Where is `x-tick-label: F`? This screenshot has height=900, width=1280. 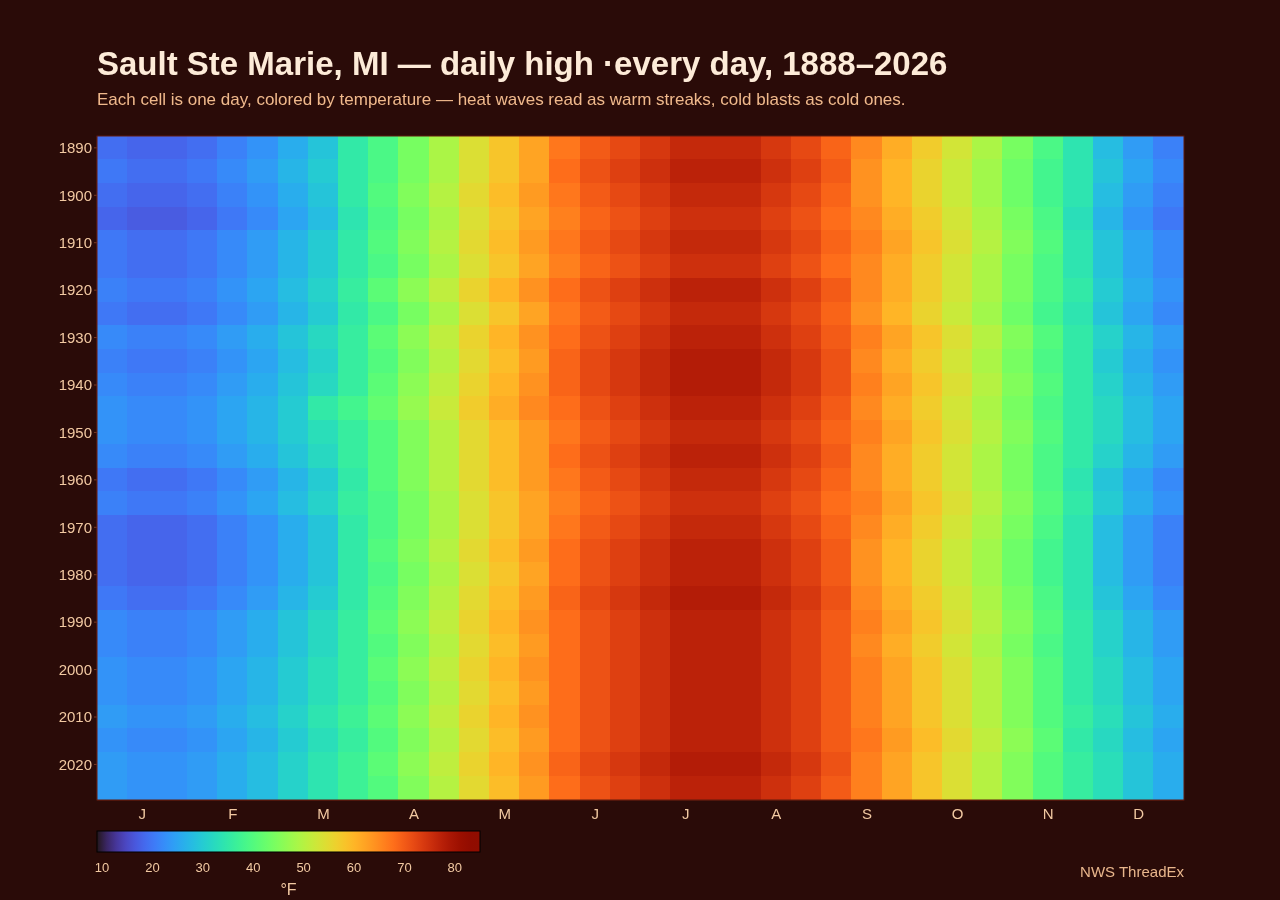 x-tick-label: F is located at coordinates (233, 813).